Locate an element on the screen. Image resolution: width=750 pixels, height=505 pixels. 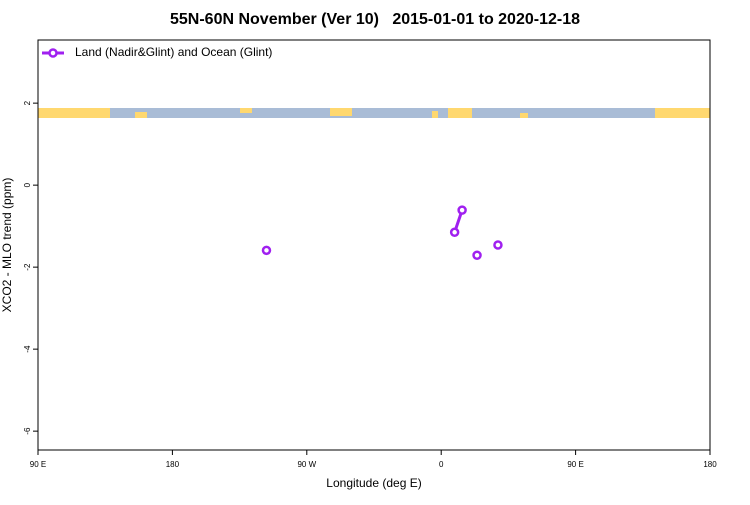
y-tick-label: -4 is located at coordinates (27, 349).